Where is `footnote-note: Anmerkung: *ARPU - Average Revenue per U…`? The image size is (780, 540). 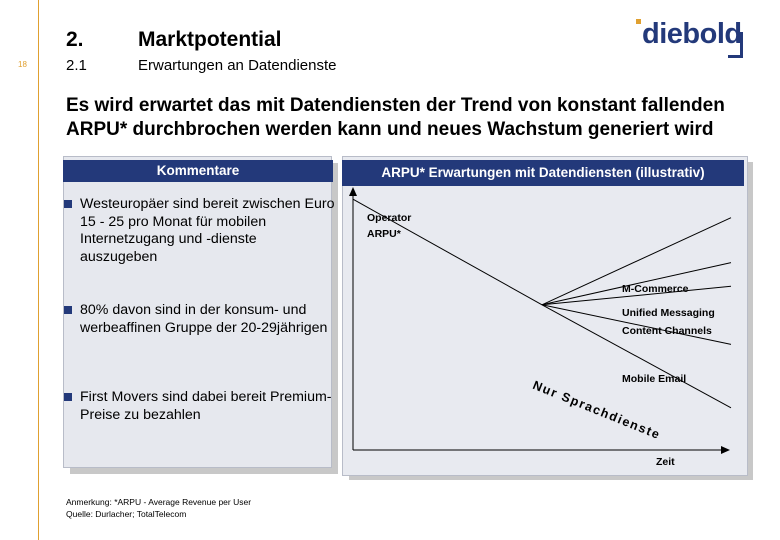
footnote-note: Anmerkung: *ARPU - Average Revenue per U… is located at coordinates (159, 502).